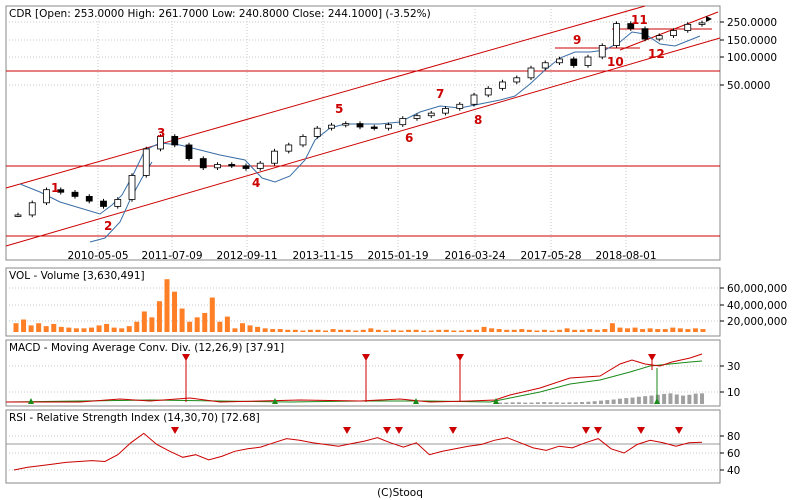 Image resolution: width=800 pixels, height=500 pixels. I want to click on y-tick-label: 40, so click(733, 471).